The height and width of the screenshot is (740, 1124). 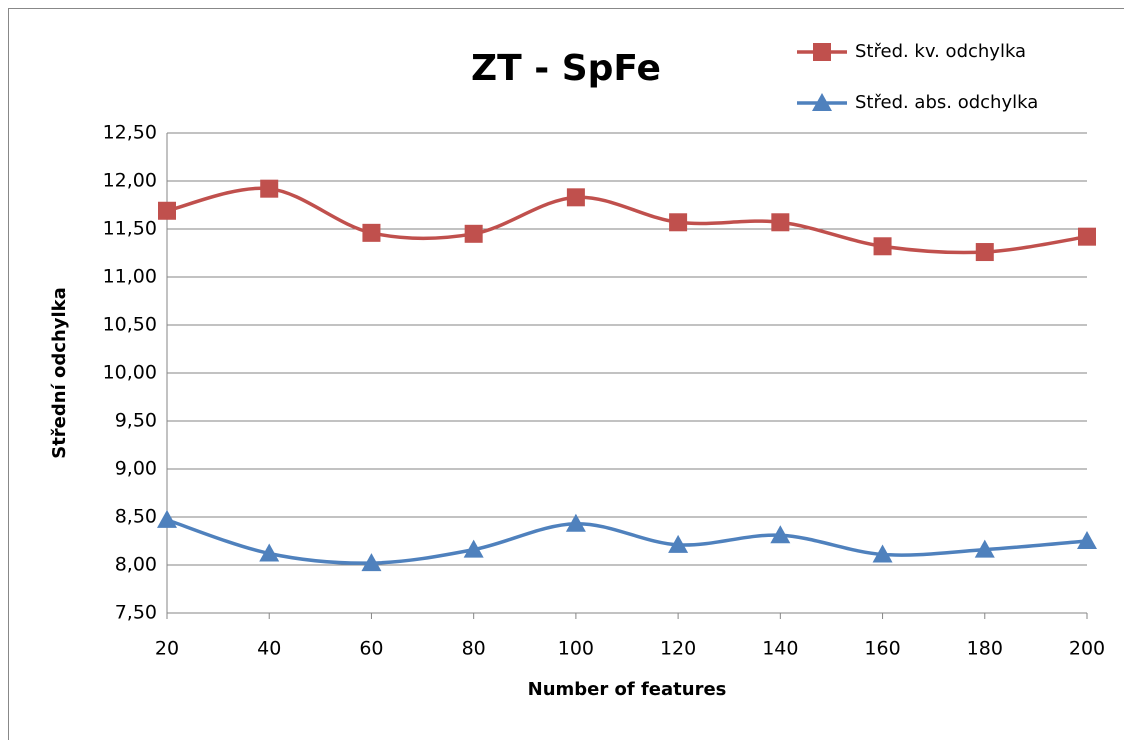 What do you see at coordinates (940, 51) in the screenshot?
I see `legend-label: Střed. kv. odchylka` at bounding box center [940, 51].